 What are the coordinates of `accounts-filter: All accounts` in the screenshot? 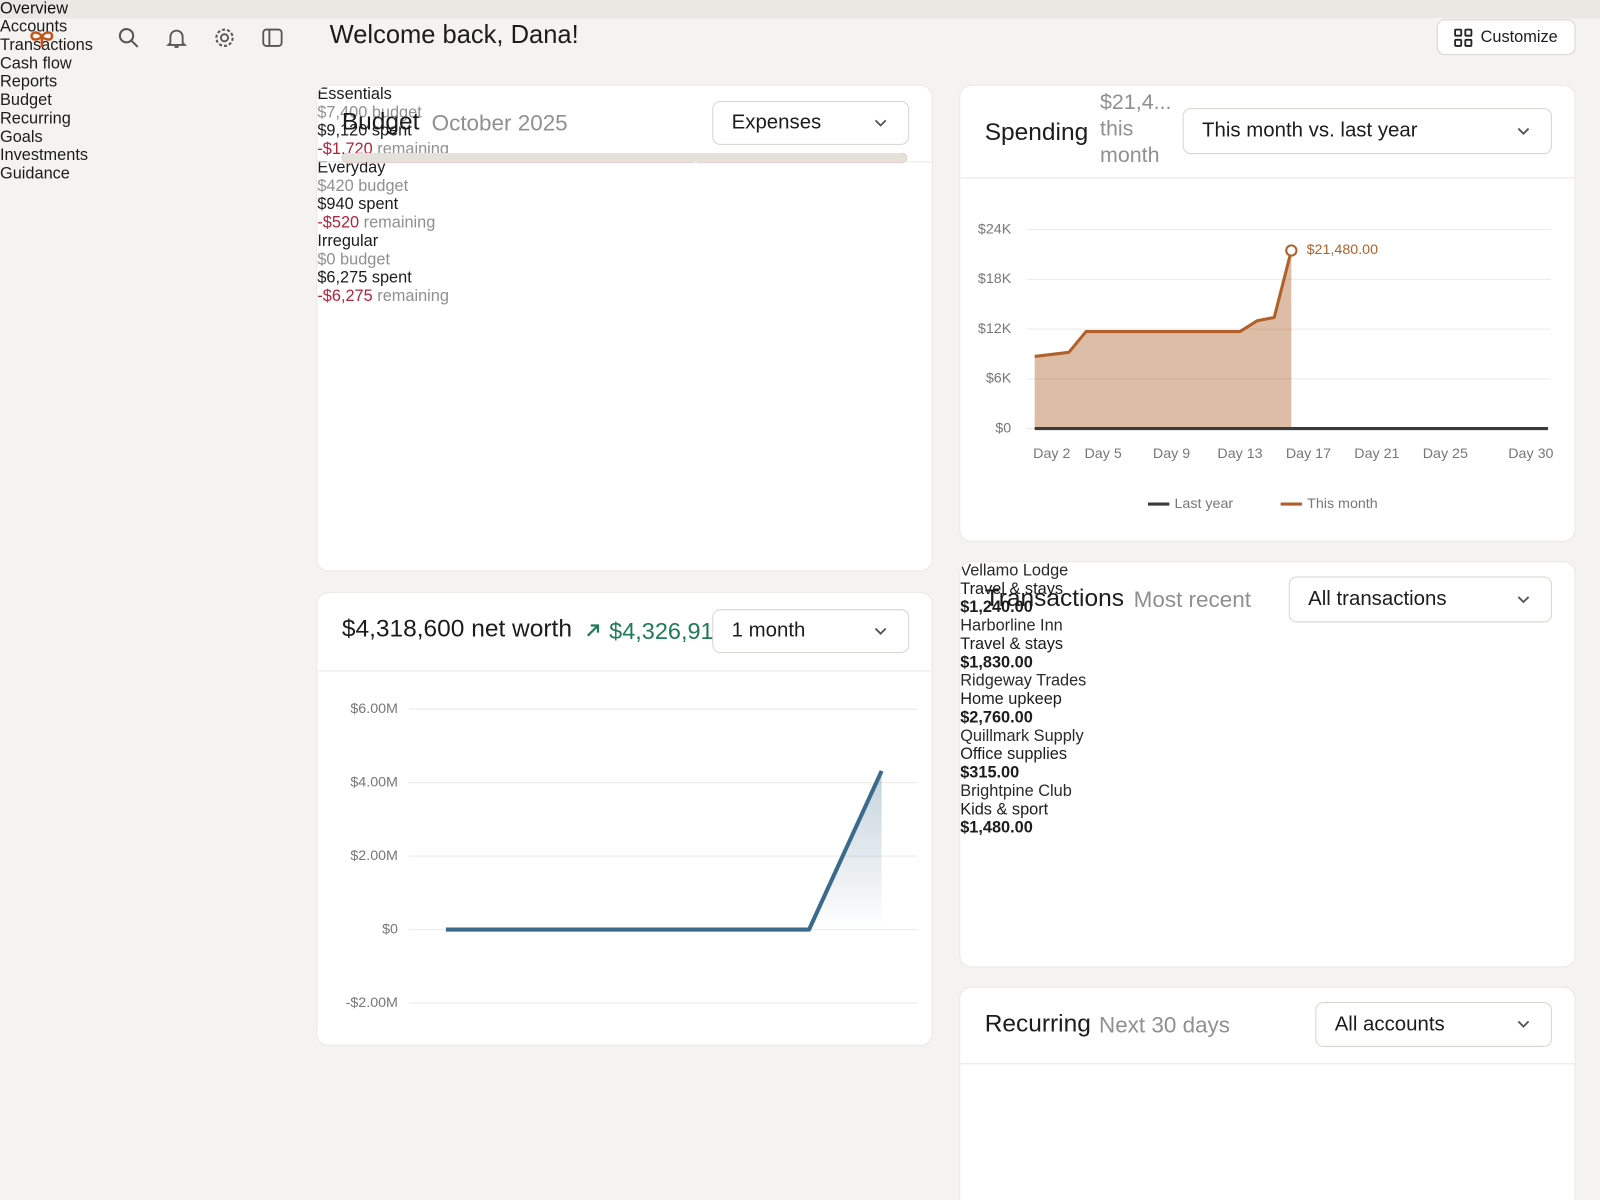 It's located at (1434, 1024).